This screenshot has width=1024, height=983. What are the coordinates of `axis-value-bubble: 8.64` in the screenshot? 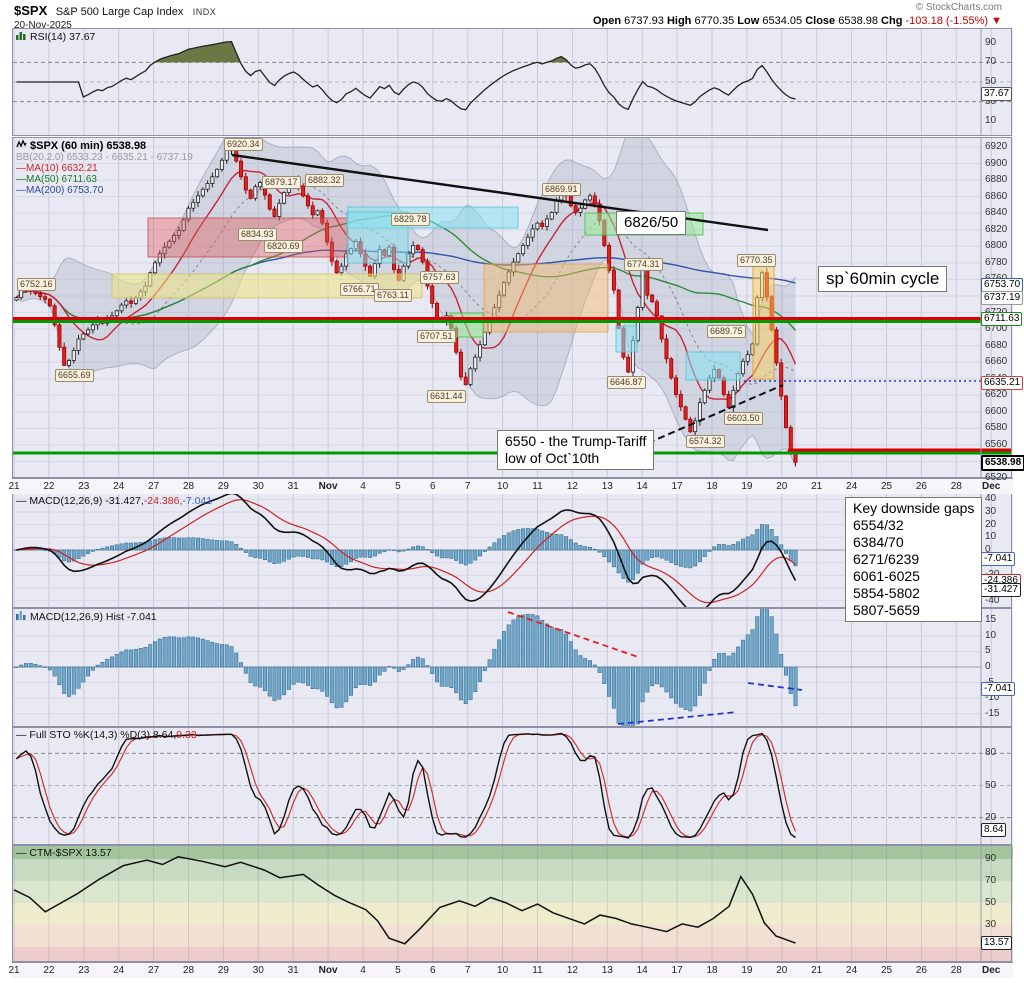 It's located at (994, 829).